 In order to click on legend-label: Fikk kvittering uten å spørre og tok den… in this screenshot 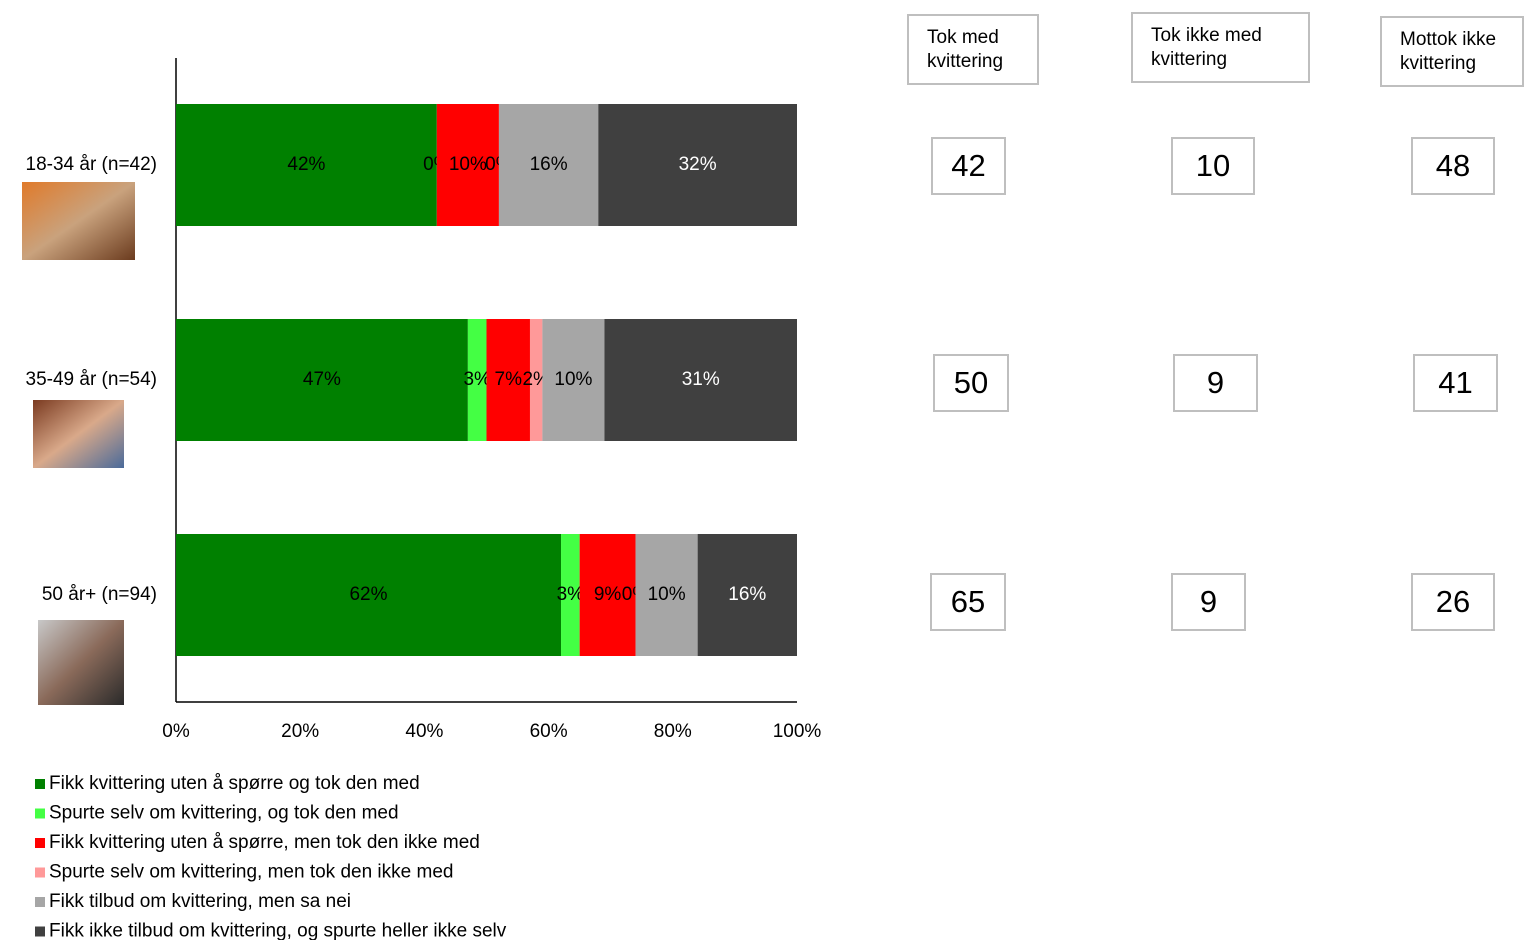, I will do `click(234, 783)`.